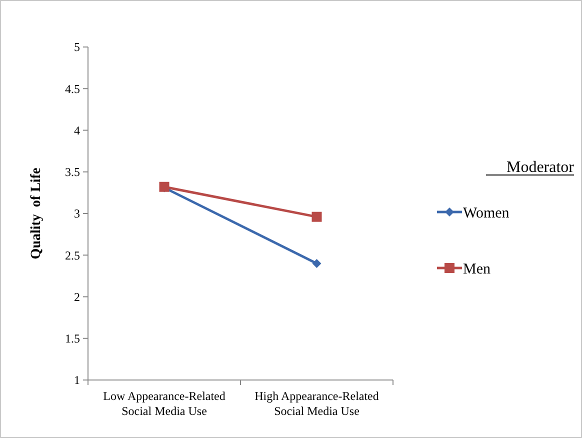  I want to click on legend-label: Women, so click(486, 213).